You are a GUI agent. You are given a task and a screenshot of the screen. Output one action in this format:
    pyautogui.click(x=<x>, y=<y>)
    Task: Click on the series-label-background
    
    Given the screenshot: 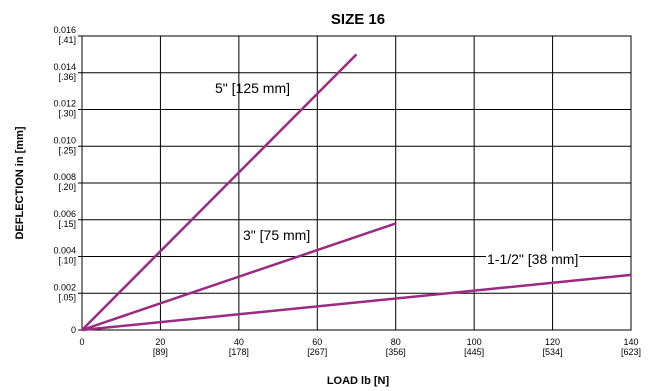 What is the action you would take?
    pyautogui.click(x=533, y=259)
    